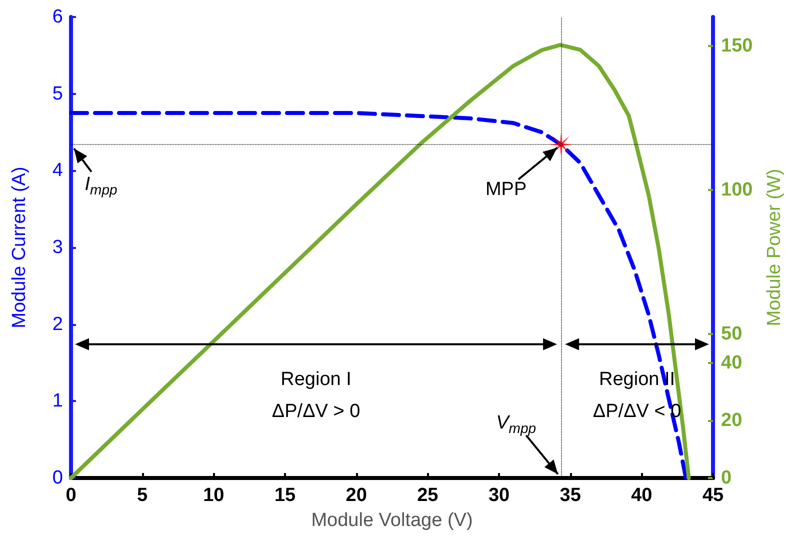 This screenshot has height=540, width=792. I want to click on annotation: Region I, so click(316, 379).